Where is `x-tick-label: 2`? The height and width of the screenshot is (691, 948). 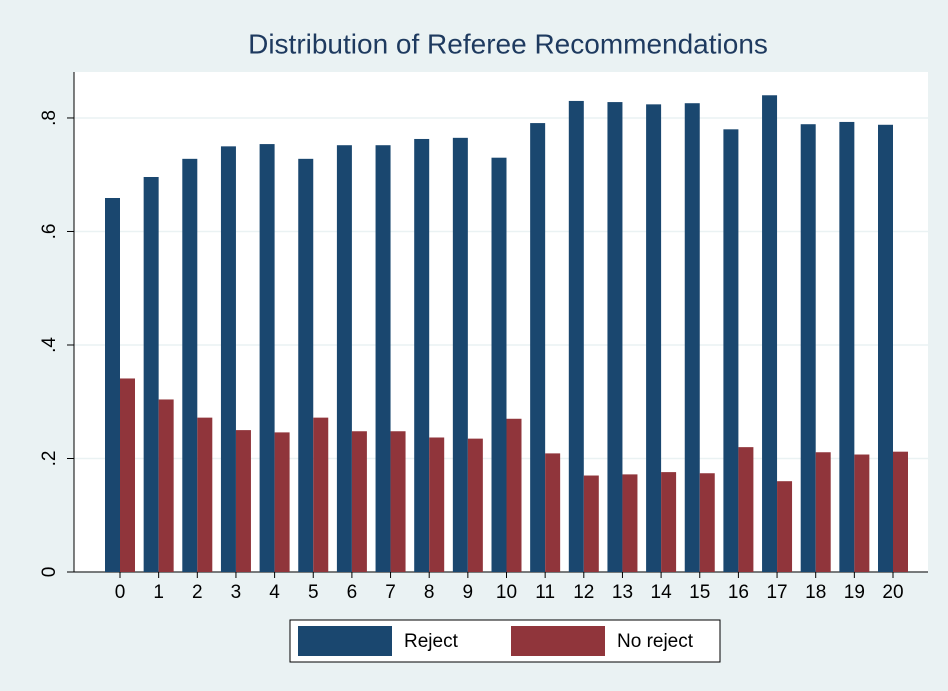
x-tick-label: 2 is located at coordinates (197, 592).